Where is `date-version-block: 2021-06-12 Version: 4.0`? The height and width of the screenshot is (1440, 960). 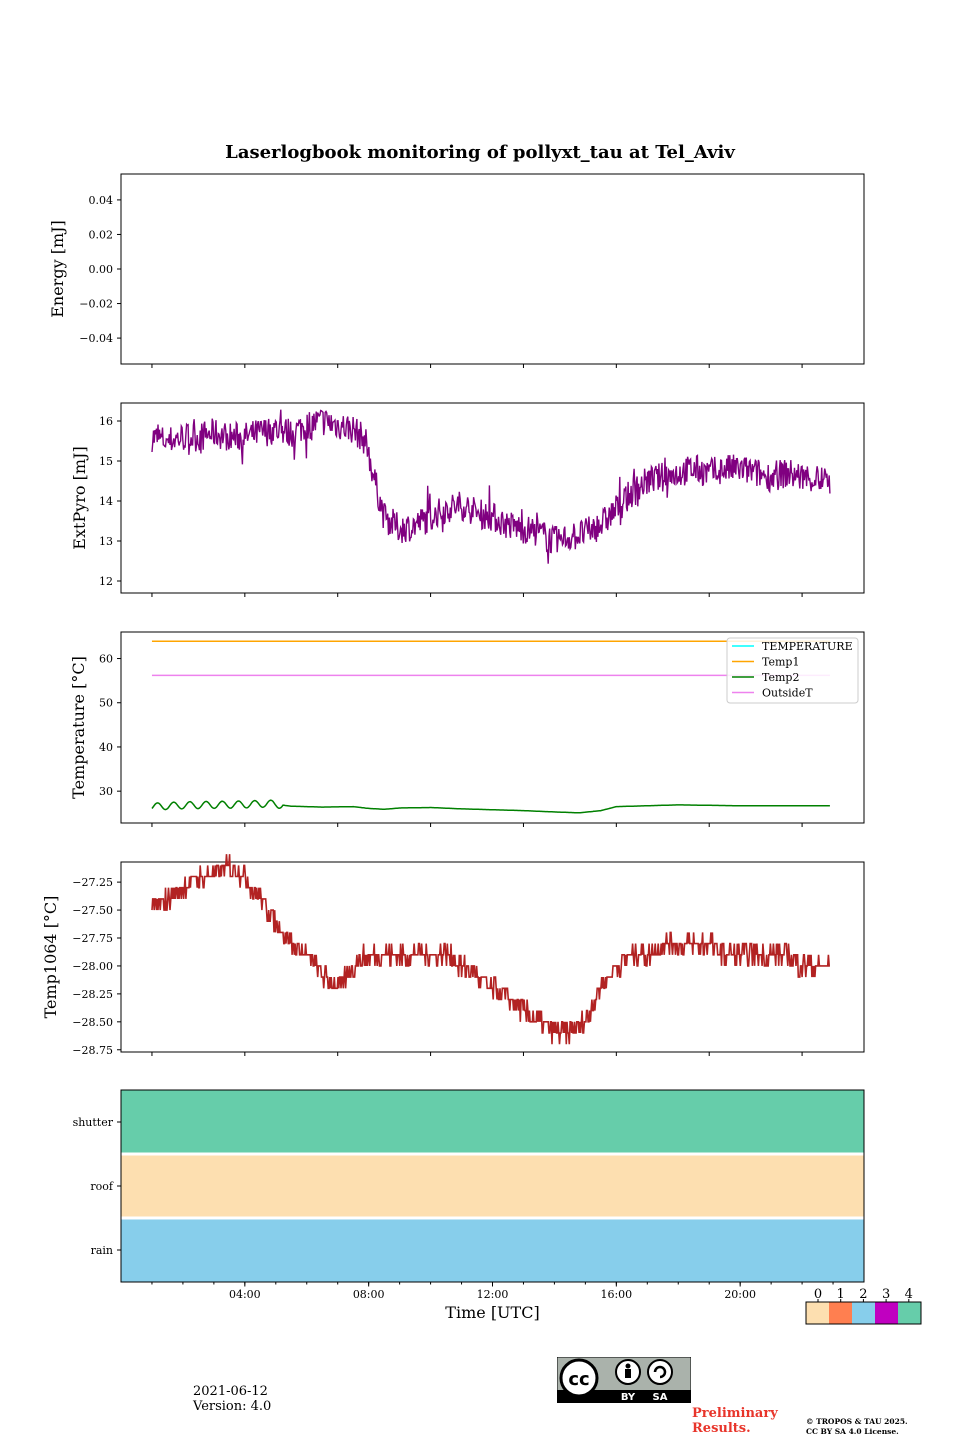 date-version-block: 2021-06-12 Version: 4.0 is located at coordinates (232, 1399).